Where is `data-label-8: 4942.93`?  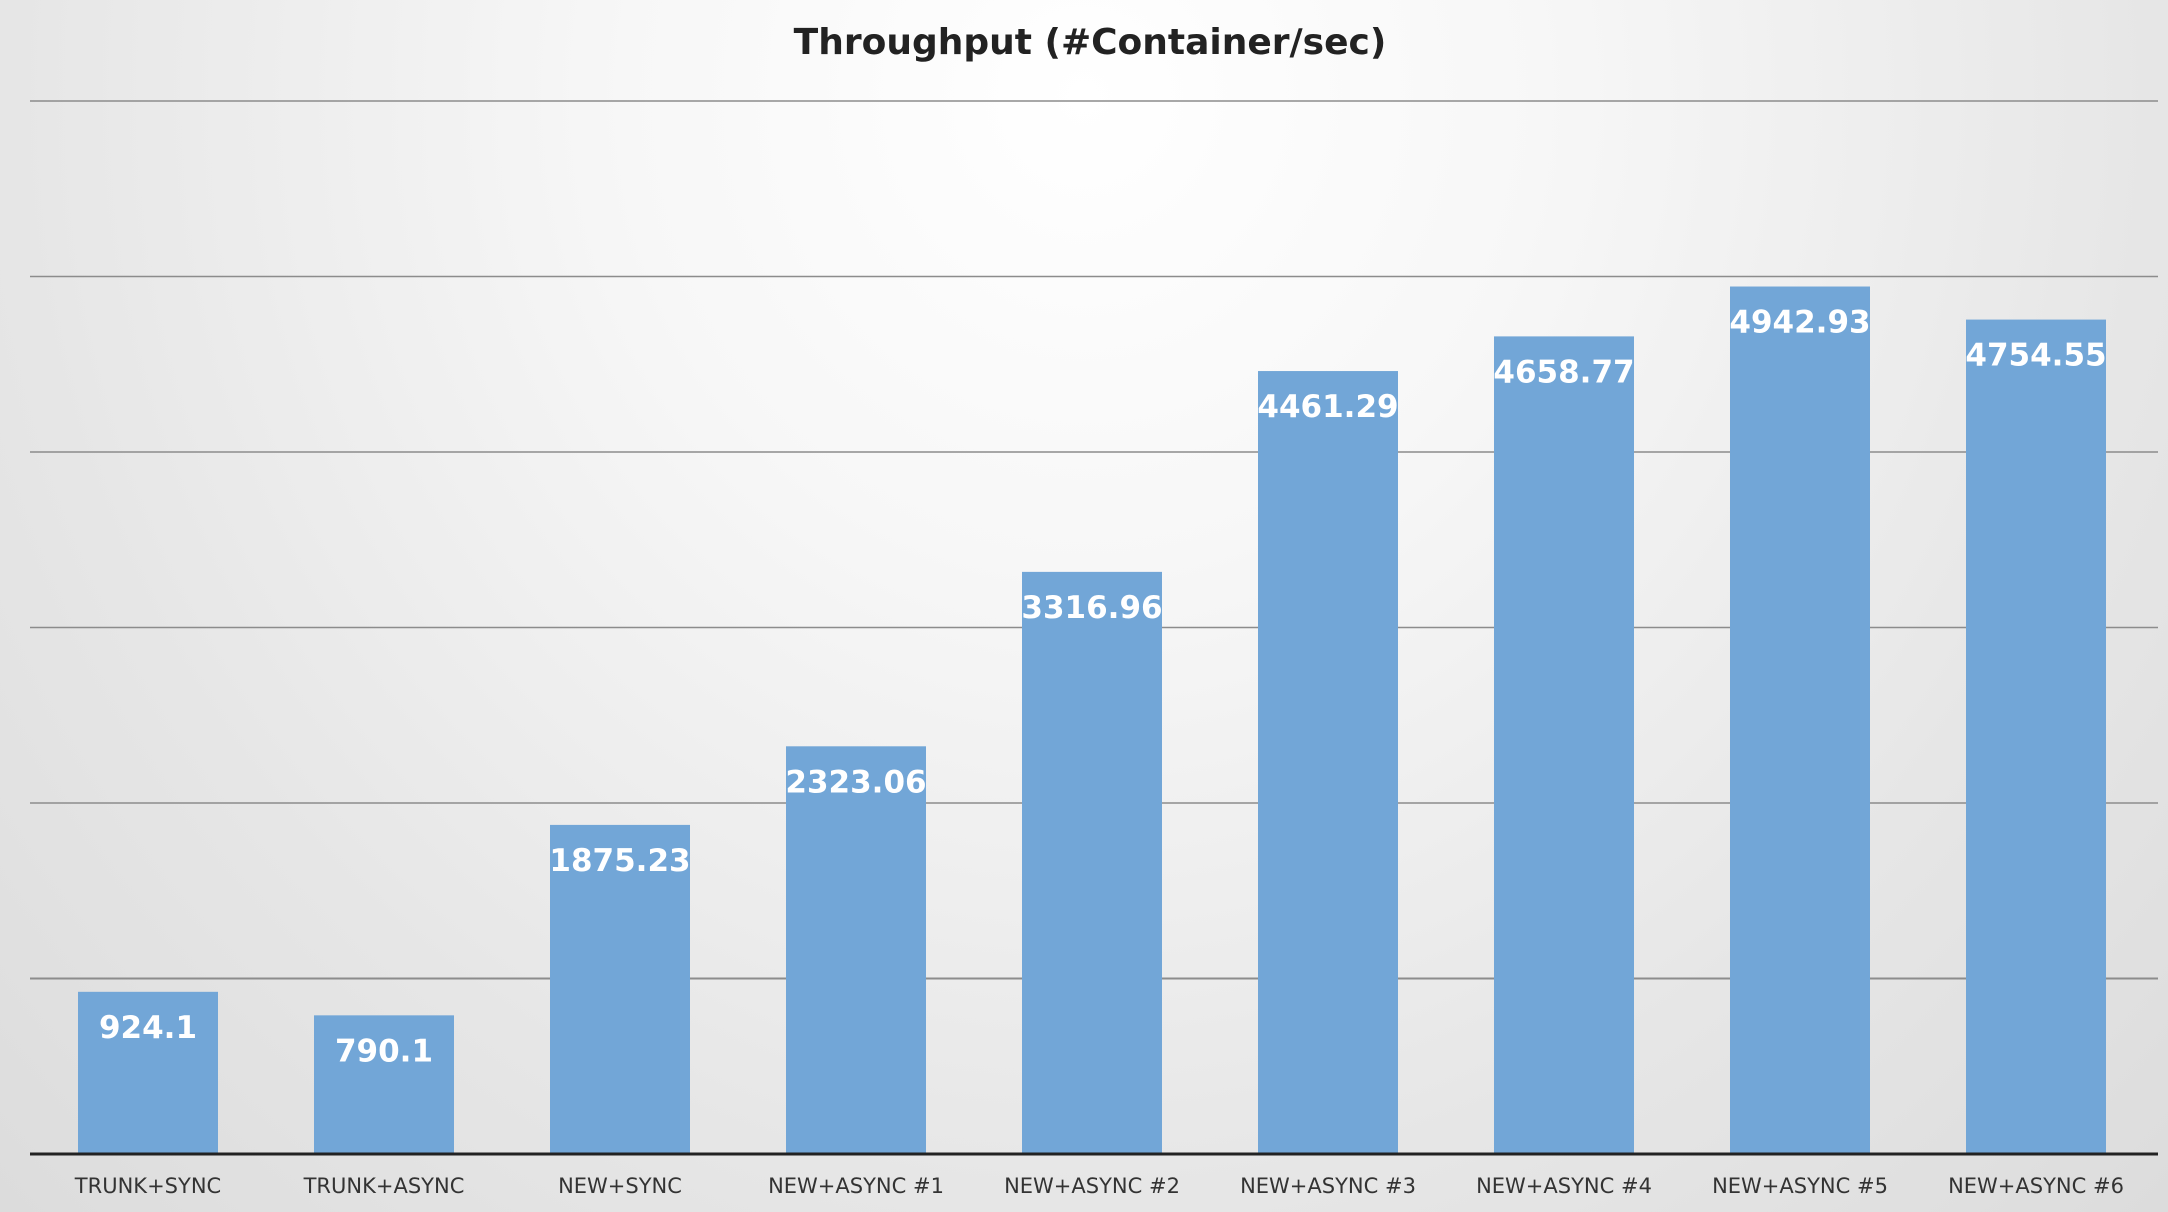 data-label-8: 4942.93 is located at coordinates (1799, 323).